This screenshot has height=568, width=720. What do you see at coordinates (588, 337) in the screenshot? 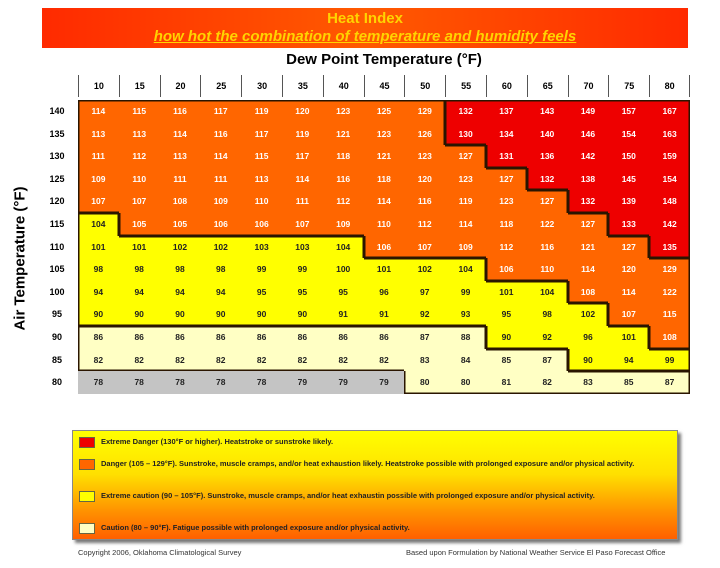
I see `table-cell: 96` at bounding box center [588, 337].